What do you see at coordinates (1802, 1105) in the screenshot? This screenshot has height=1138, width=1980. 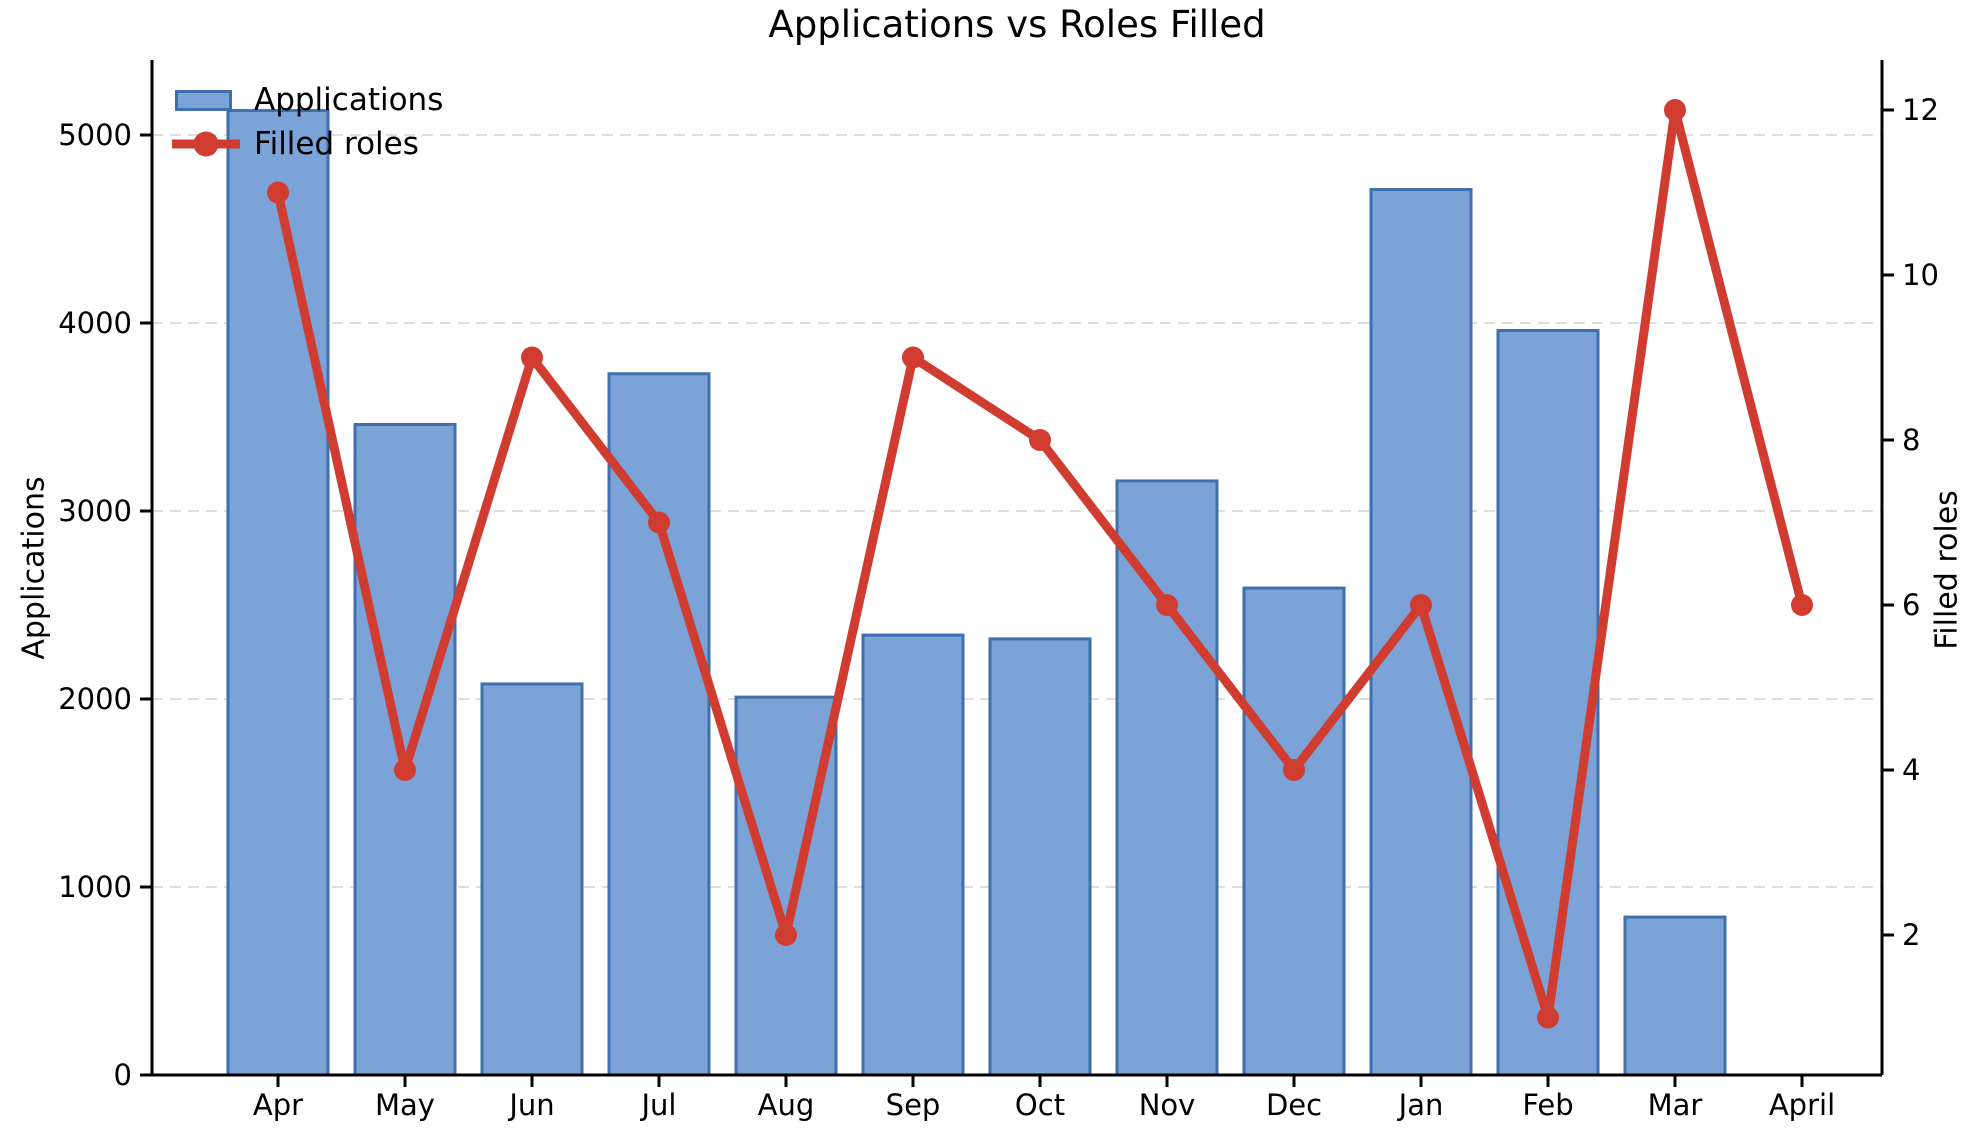 I see `tick-label: April` at bounding box center [1802, 1105].